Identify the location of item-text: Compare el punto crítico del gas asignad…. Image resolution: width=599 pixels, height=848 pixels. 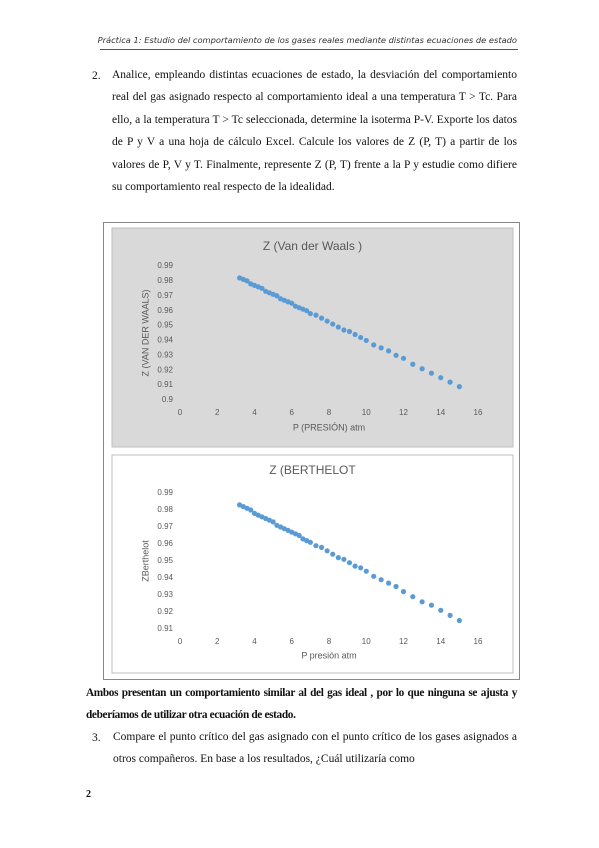
(315, 748).